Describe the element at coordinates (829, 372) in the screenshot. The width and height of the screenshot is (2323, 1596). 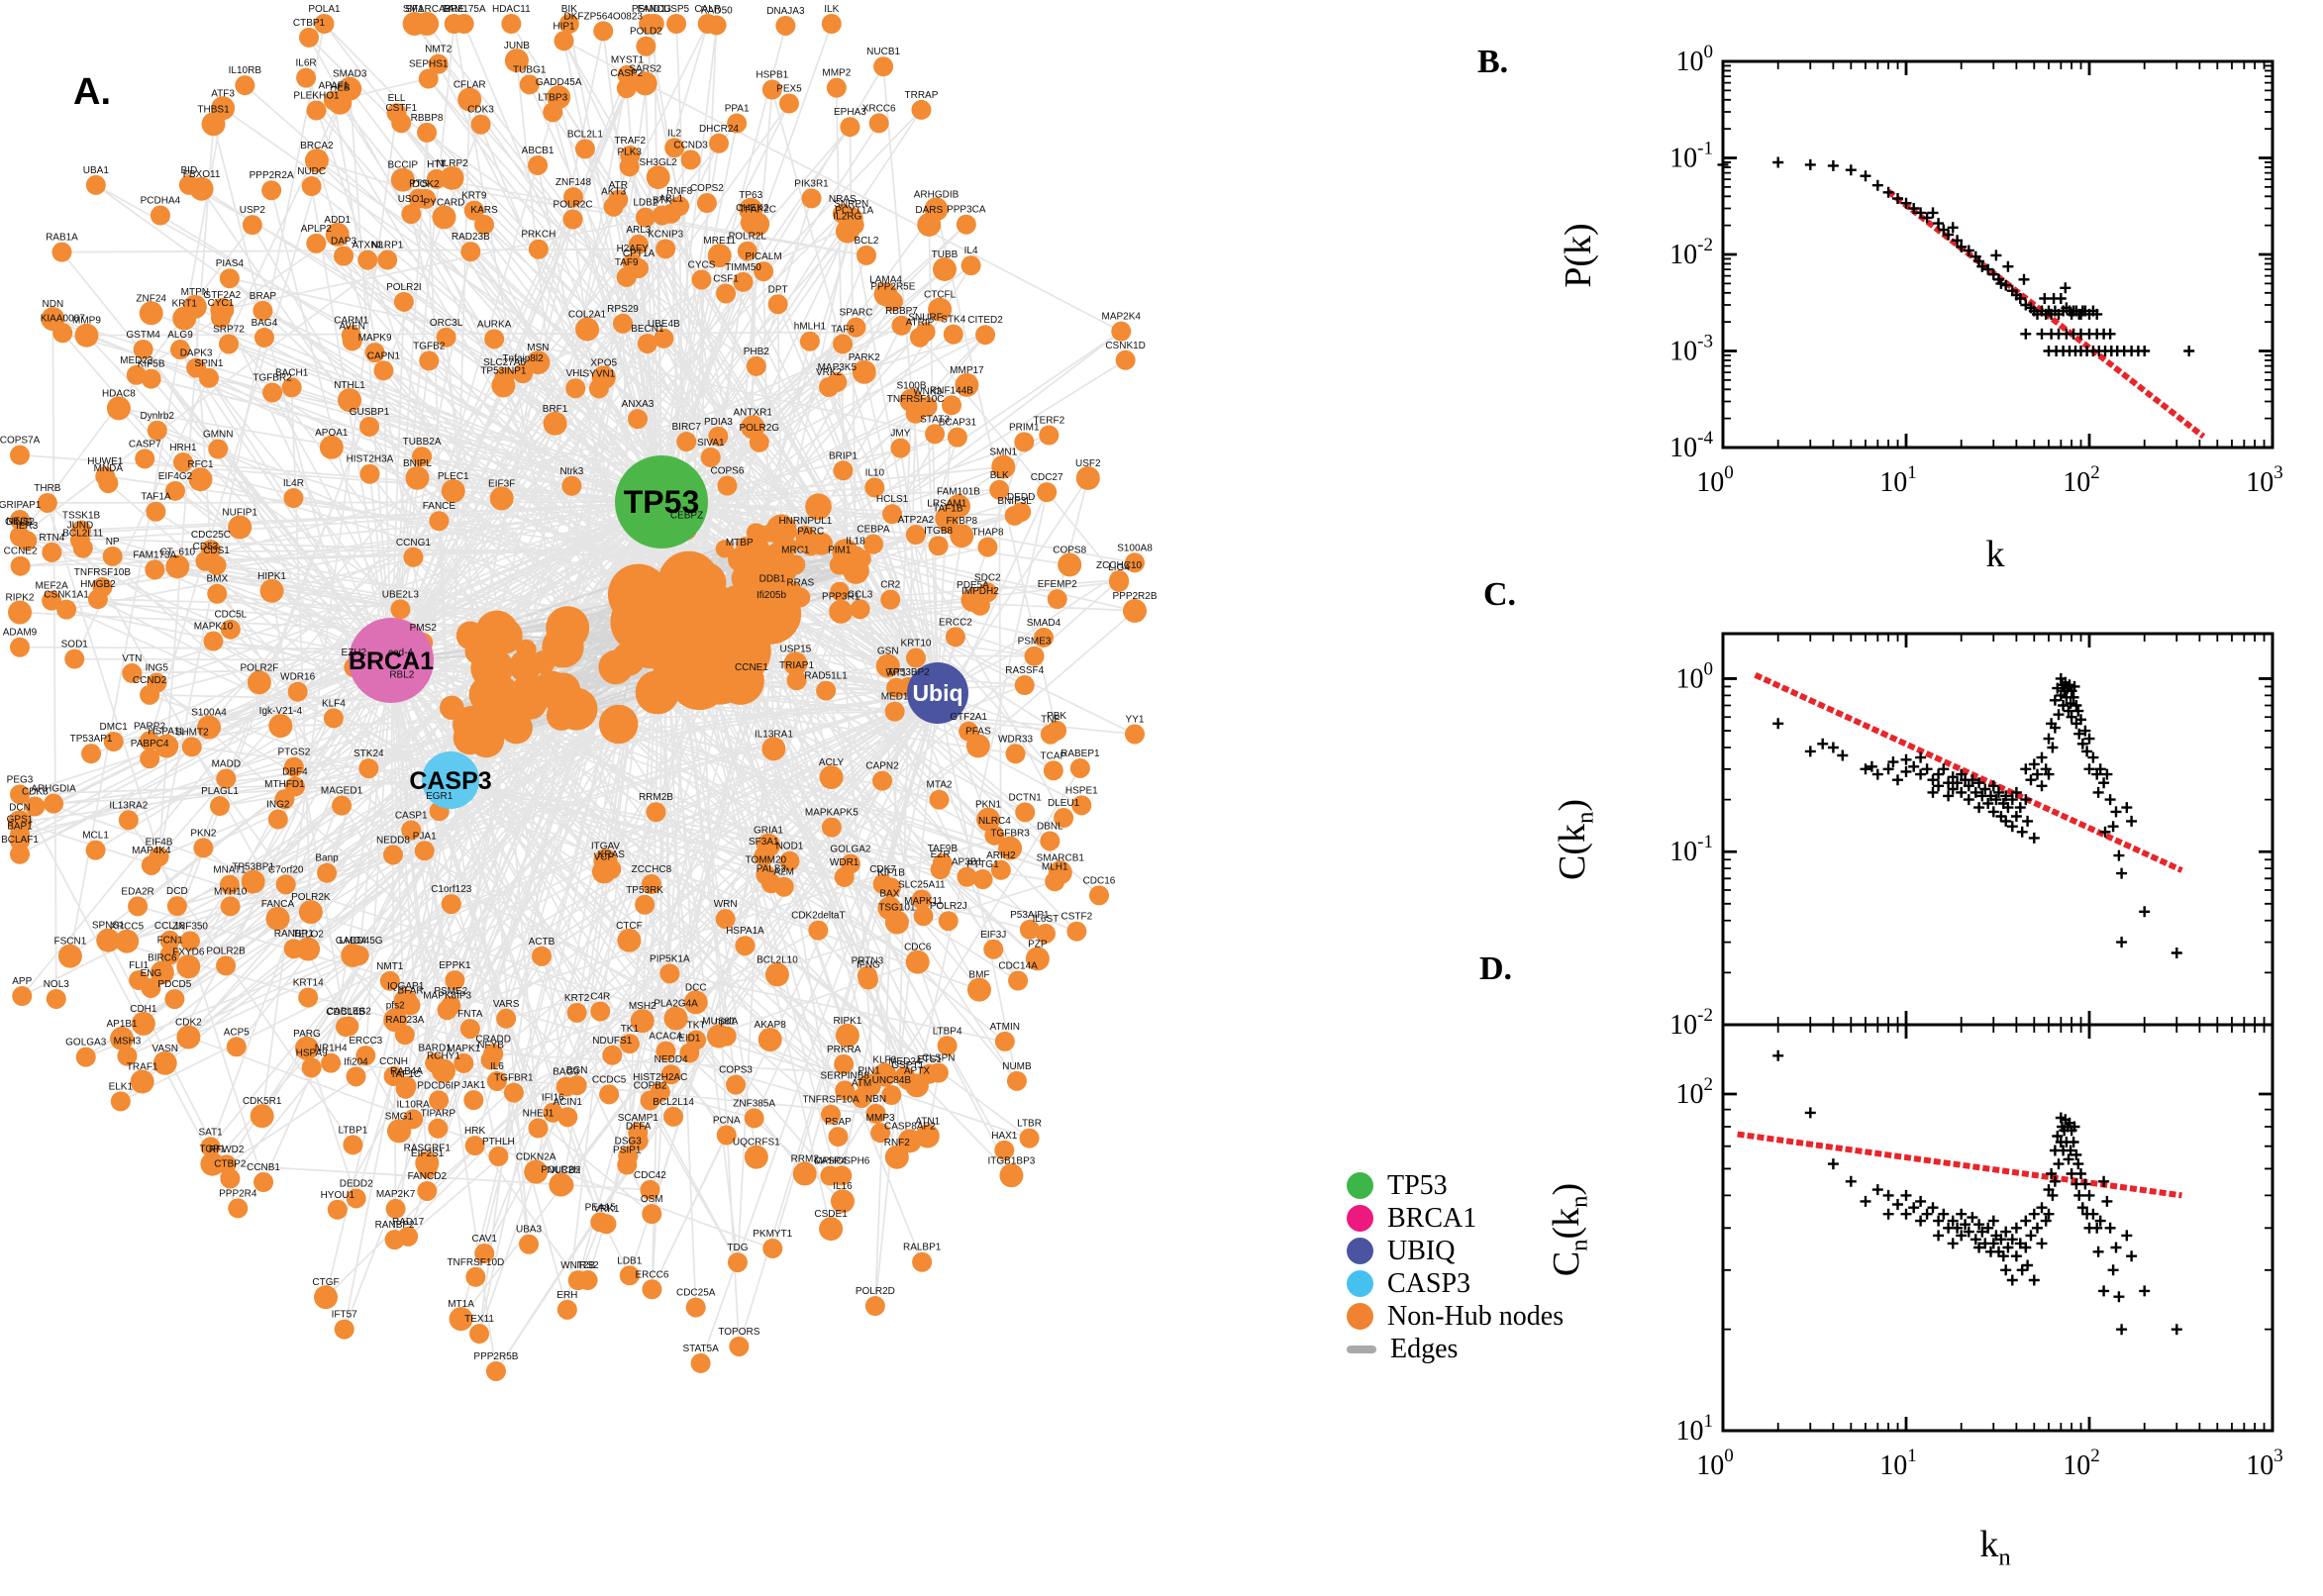
I see `network-node-label: VRK2` at that location.